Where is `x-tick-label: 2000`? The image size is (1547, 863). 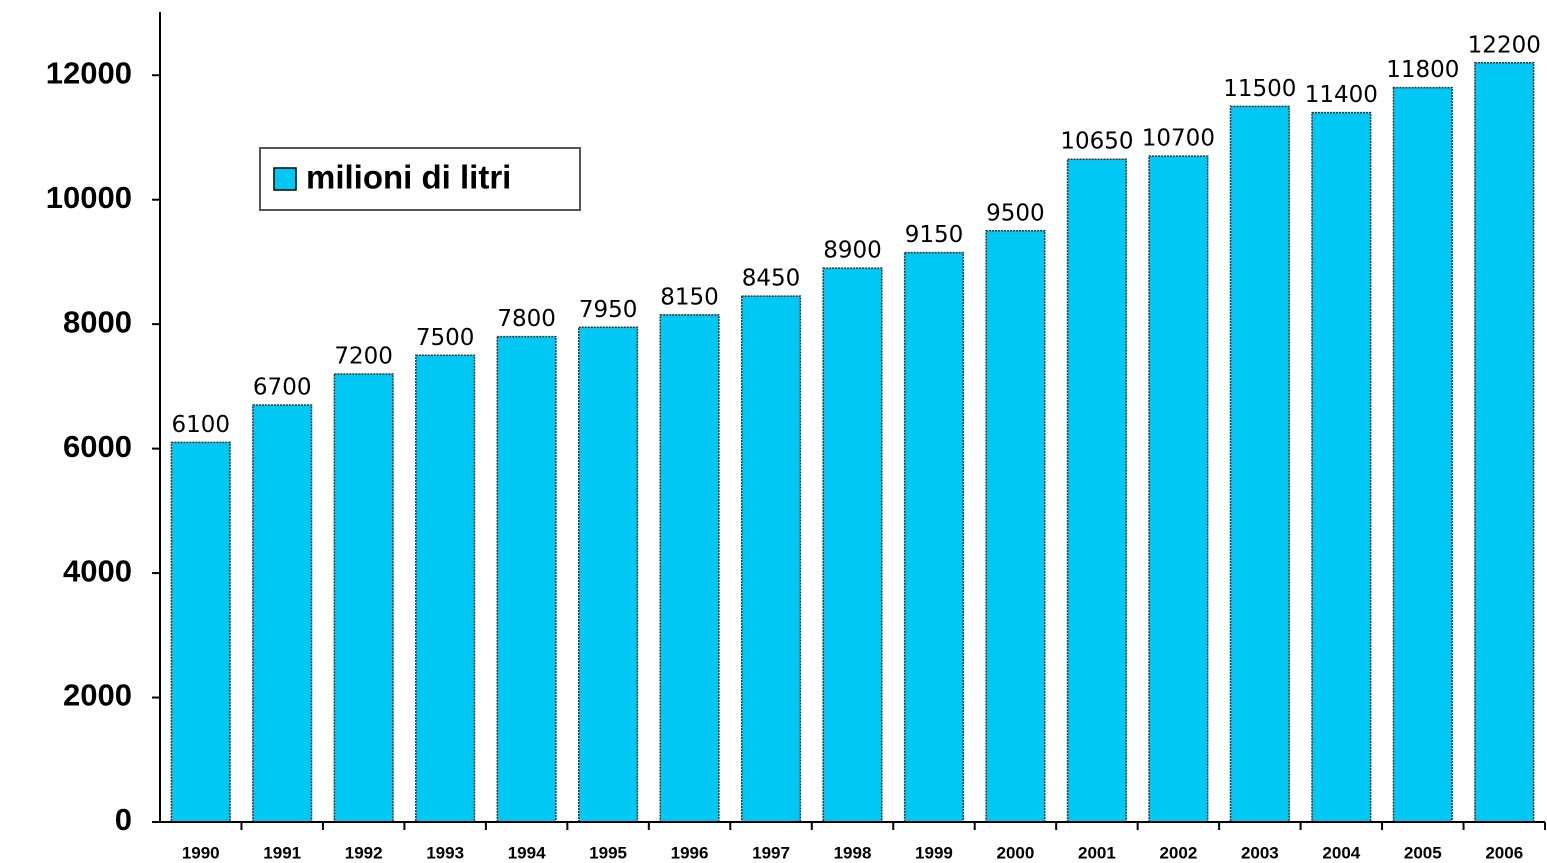 x-tick-label: 2000 is located at coordinates (1016, 852).